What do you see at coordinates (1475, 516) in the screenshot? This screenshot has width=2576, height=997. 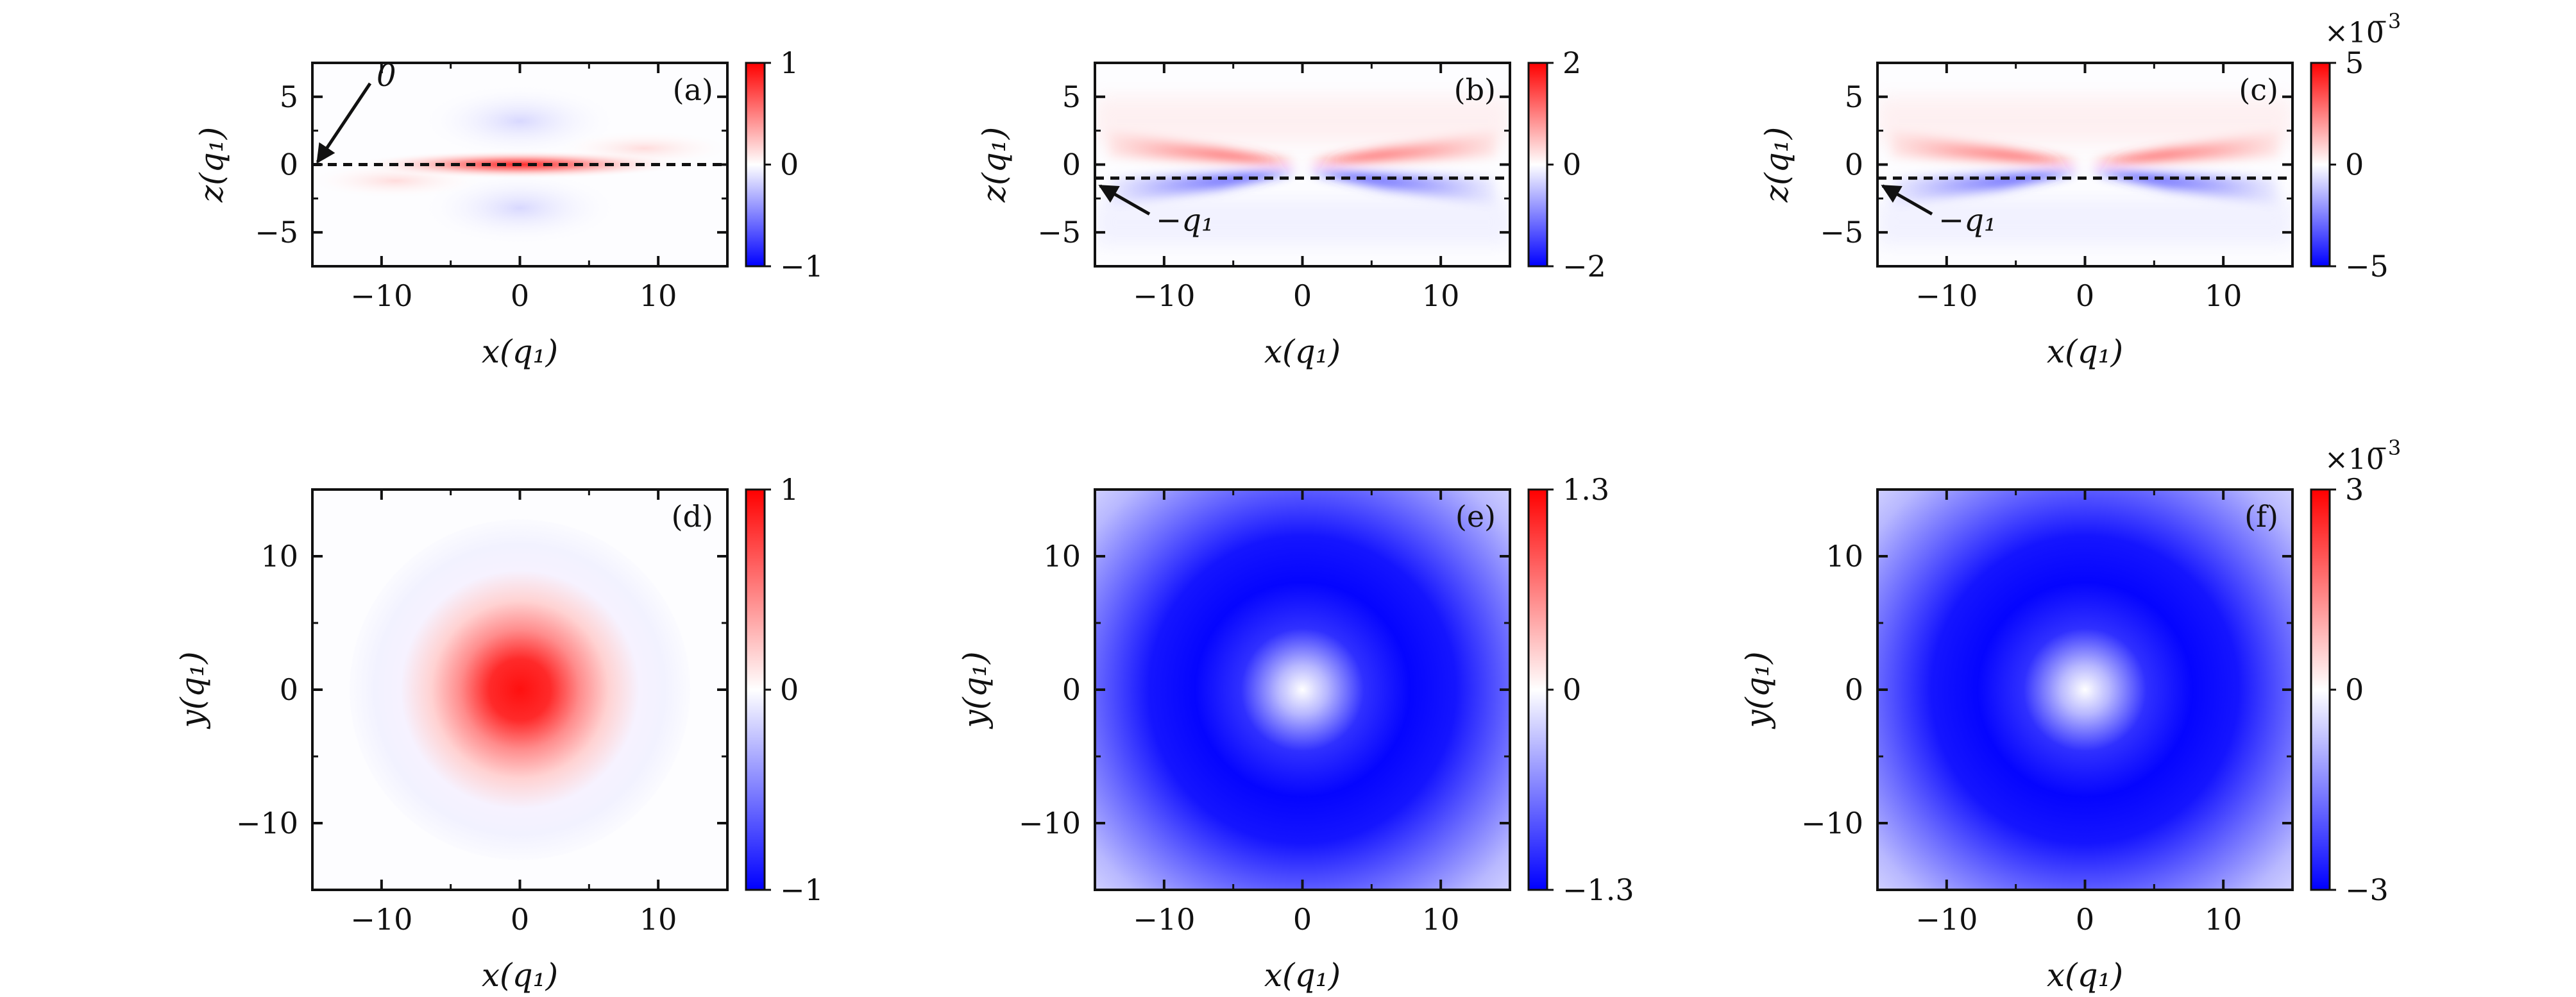 I see `panel-label: (e)` at bounding box center [1475, 516].